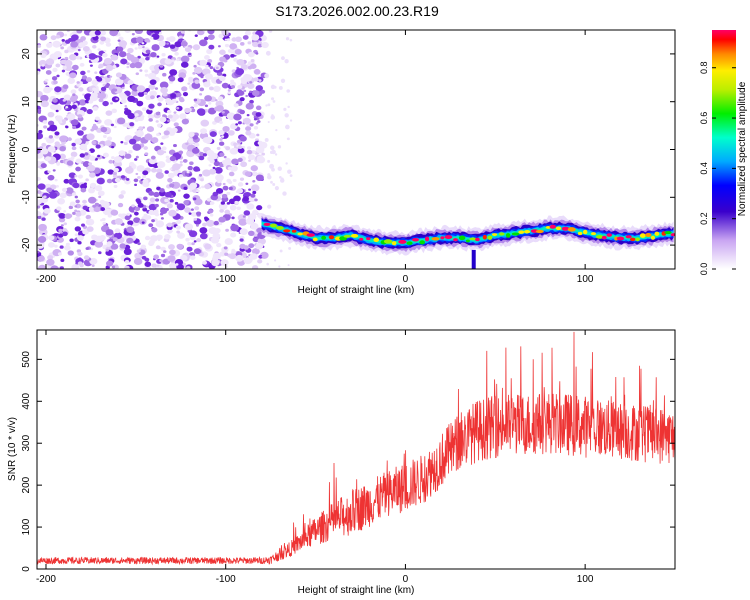 The width and height of the screenshot is (750, 600). Describe the element at coordinates (46, 279) in the screenshot. I see `spectrogram-x-tick-label: -200` at that location.